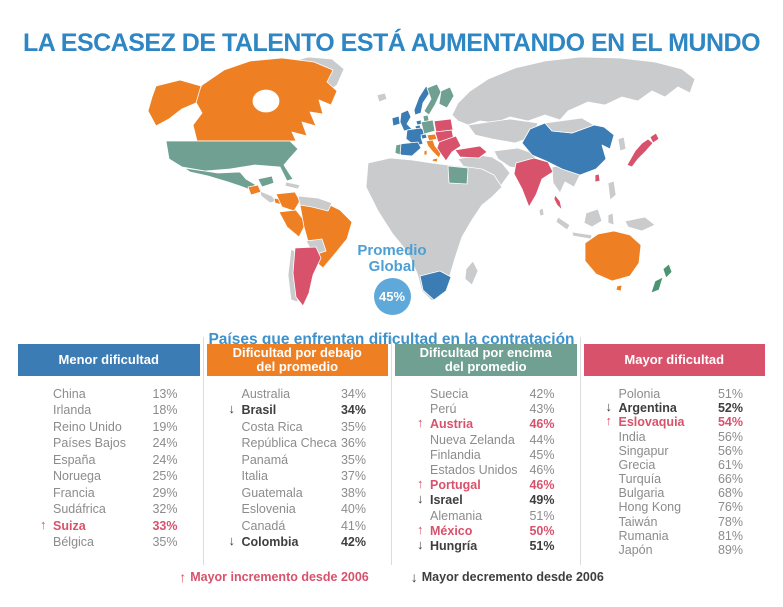 The image size is (783, 607). I want to click on region-france, so click(416, 137).